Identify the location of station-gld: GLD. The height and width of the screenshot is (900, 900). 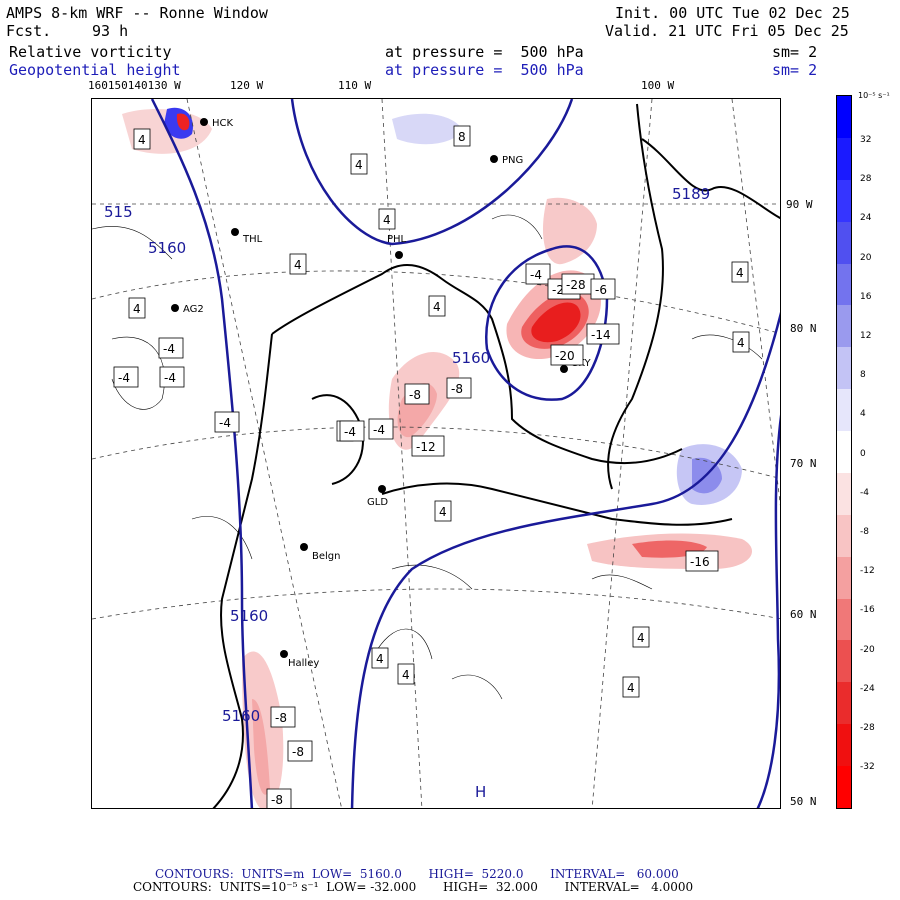
(377, 502).